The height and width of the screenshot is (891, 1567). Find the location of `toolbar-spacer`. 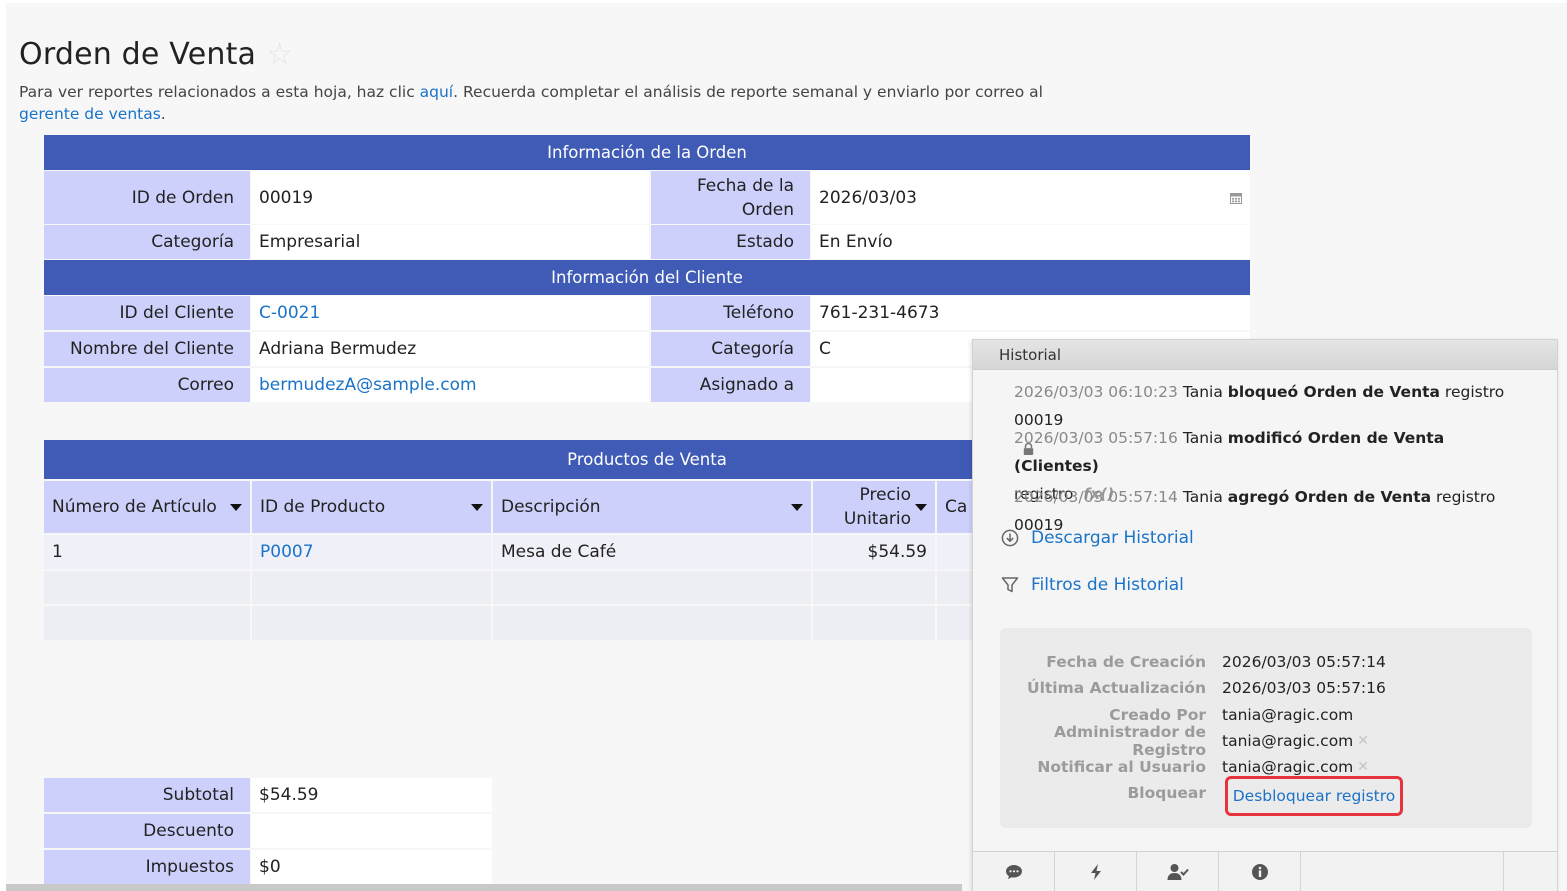

toolbar-spacer is located at coordinates (1530, 871).